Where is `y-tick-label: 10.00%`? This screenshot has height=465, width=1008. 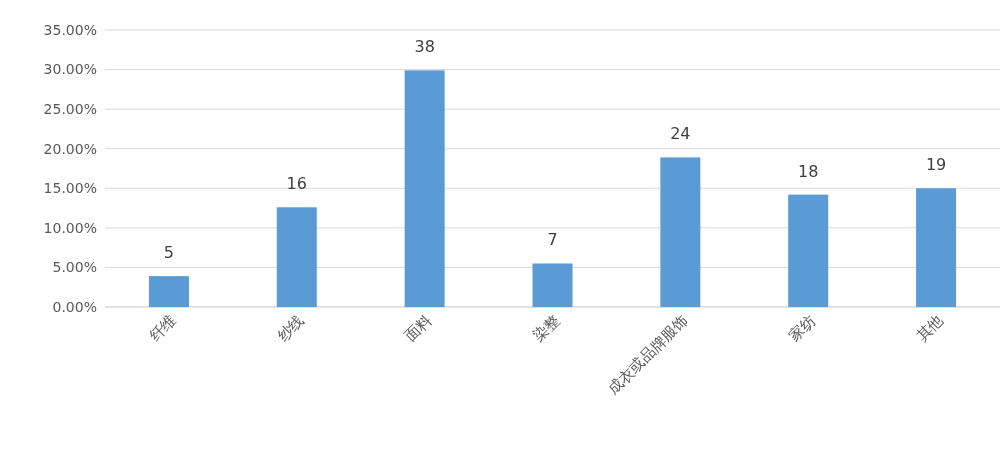 y-tick-label: 10.00% is located at coordinates (70, 227).